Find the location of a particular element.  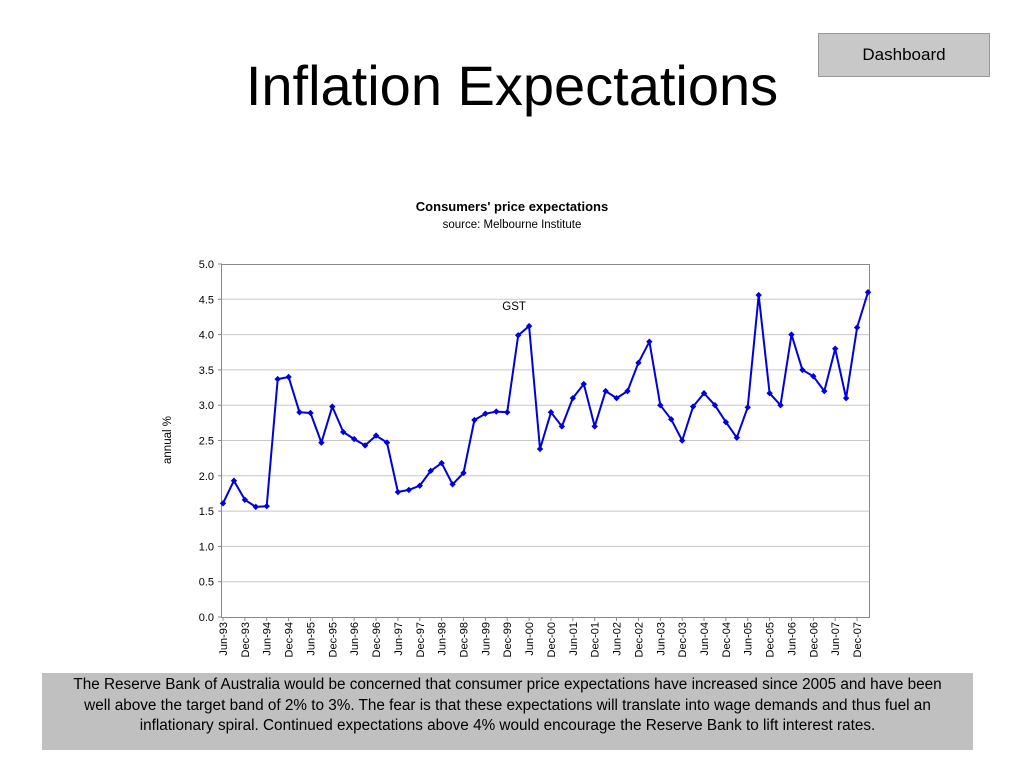

x-tick-label: Dec-97 is located at coordinates (421, 639).